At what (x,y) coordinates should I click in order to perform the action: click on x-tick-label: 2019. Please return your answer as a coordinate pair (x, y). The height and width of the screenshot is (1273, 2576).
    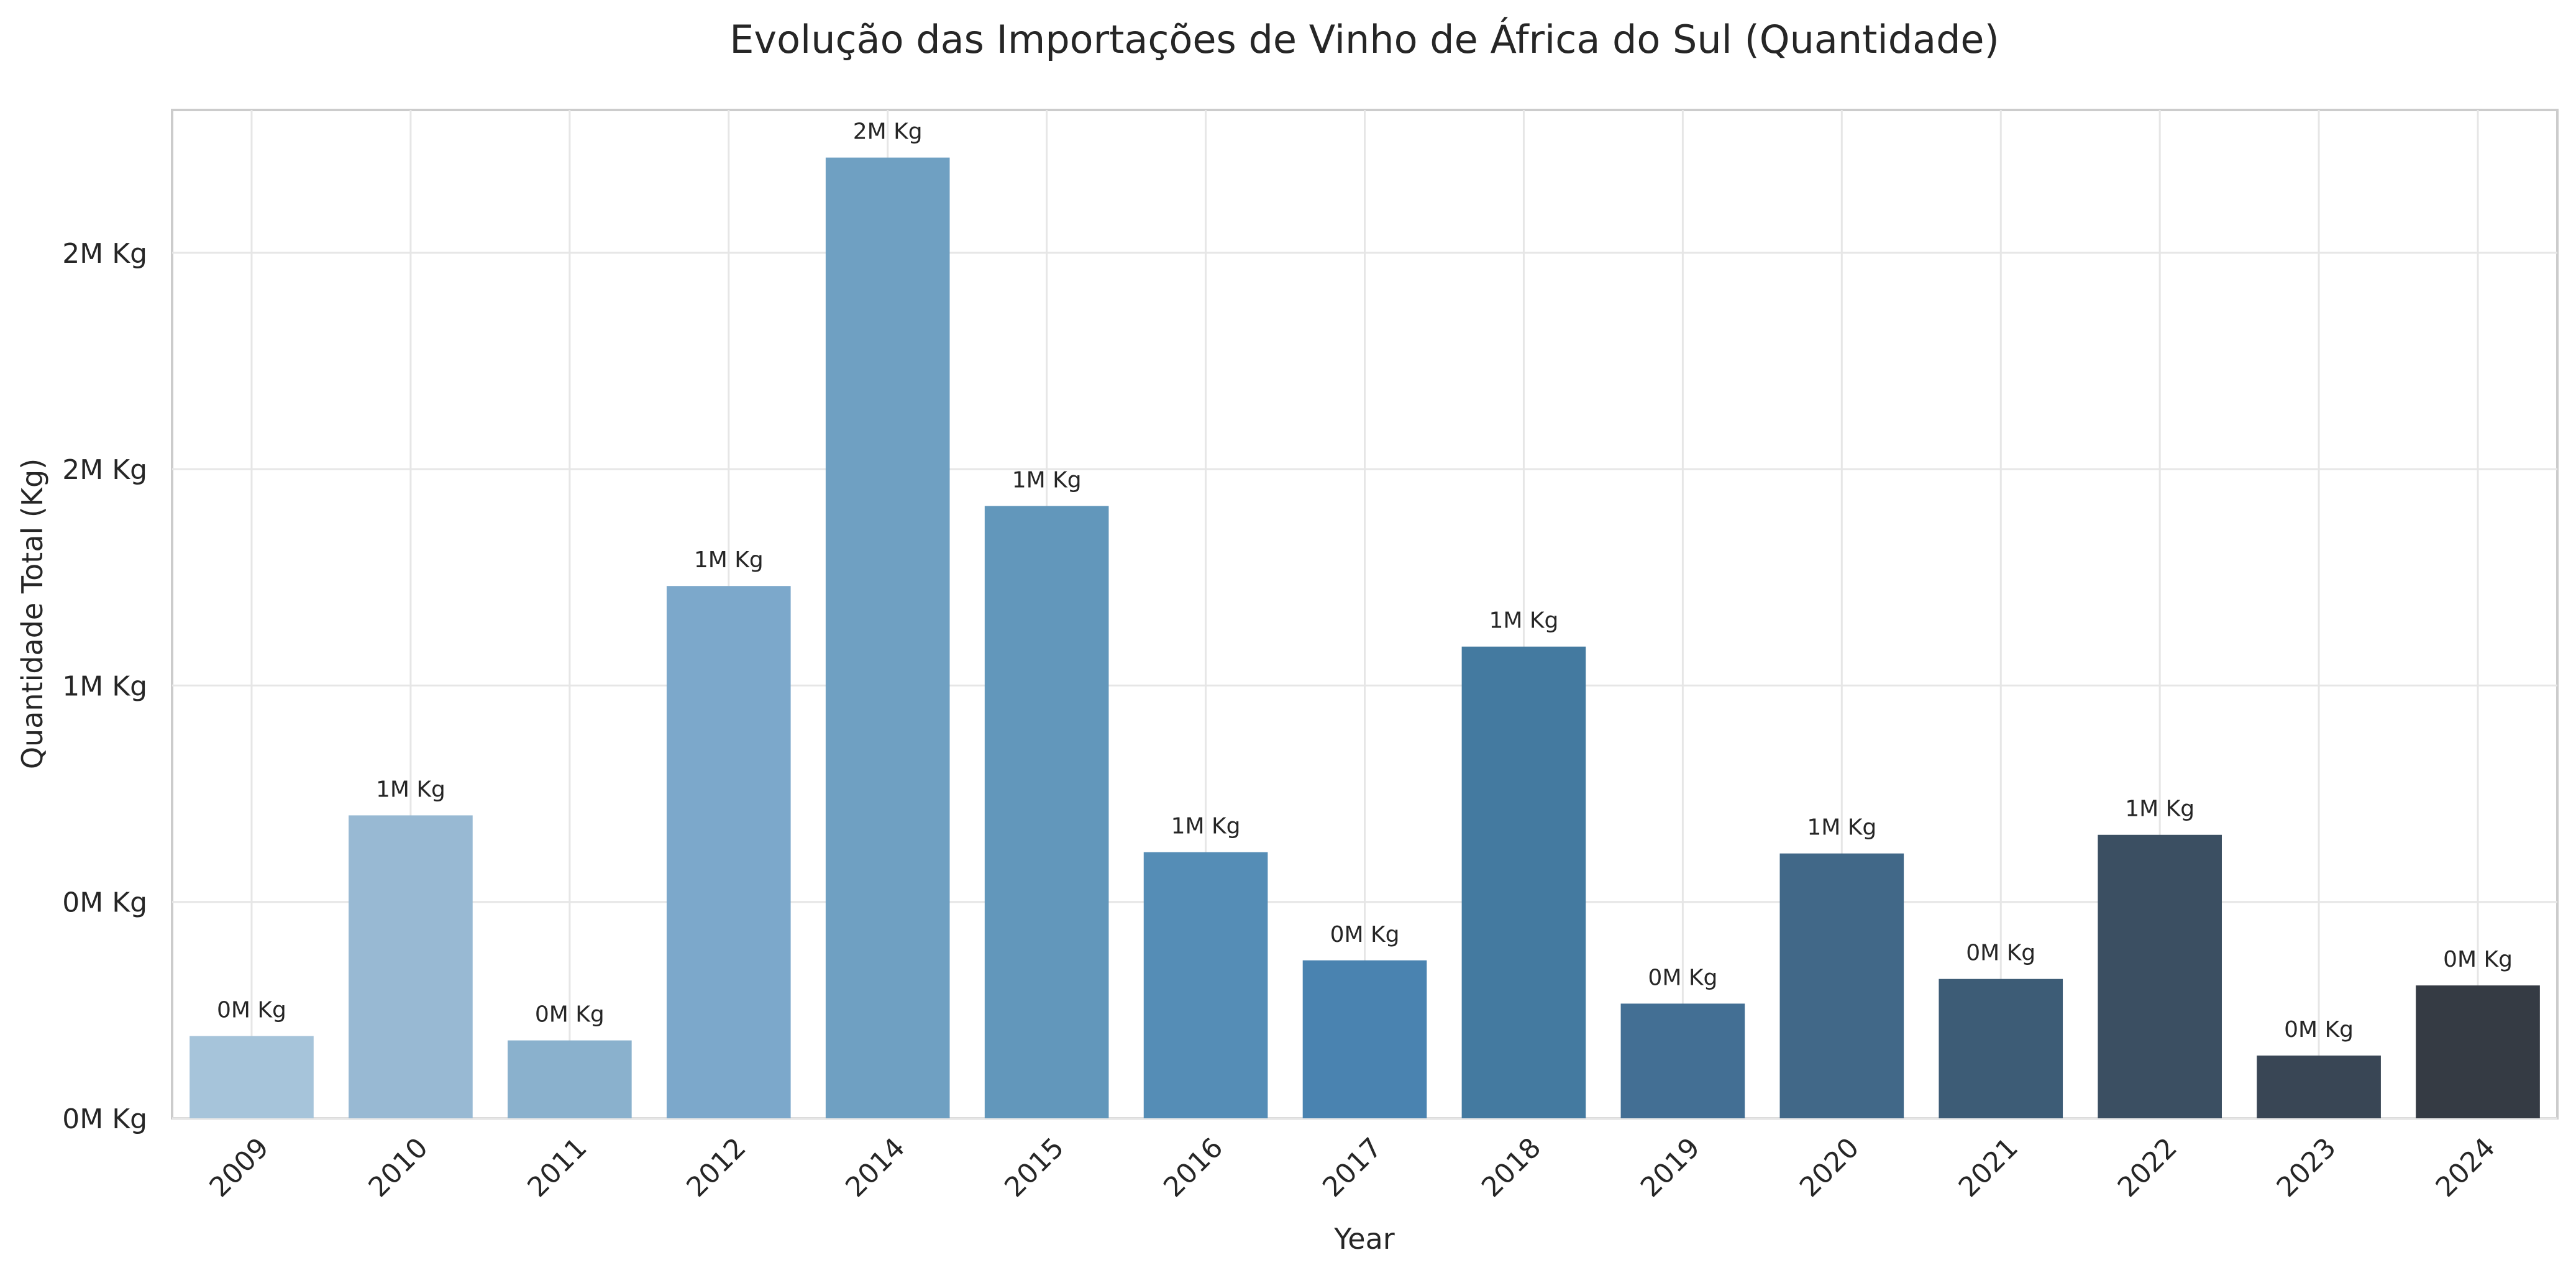
    Looking at the image, I should click on (1670, 1167).